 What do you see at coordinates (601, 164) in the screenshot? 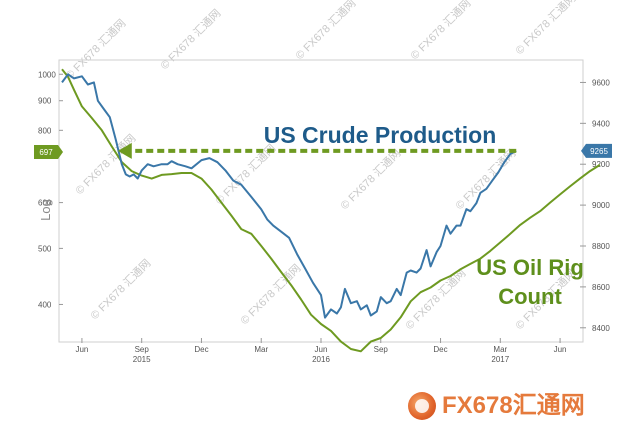
I see `right-axis-tick-label: 9200` at bounding box center [601, 164].